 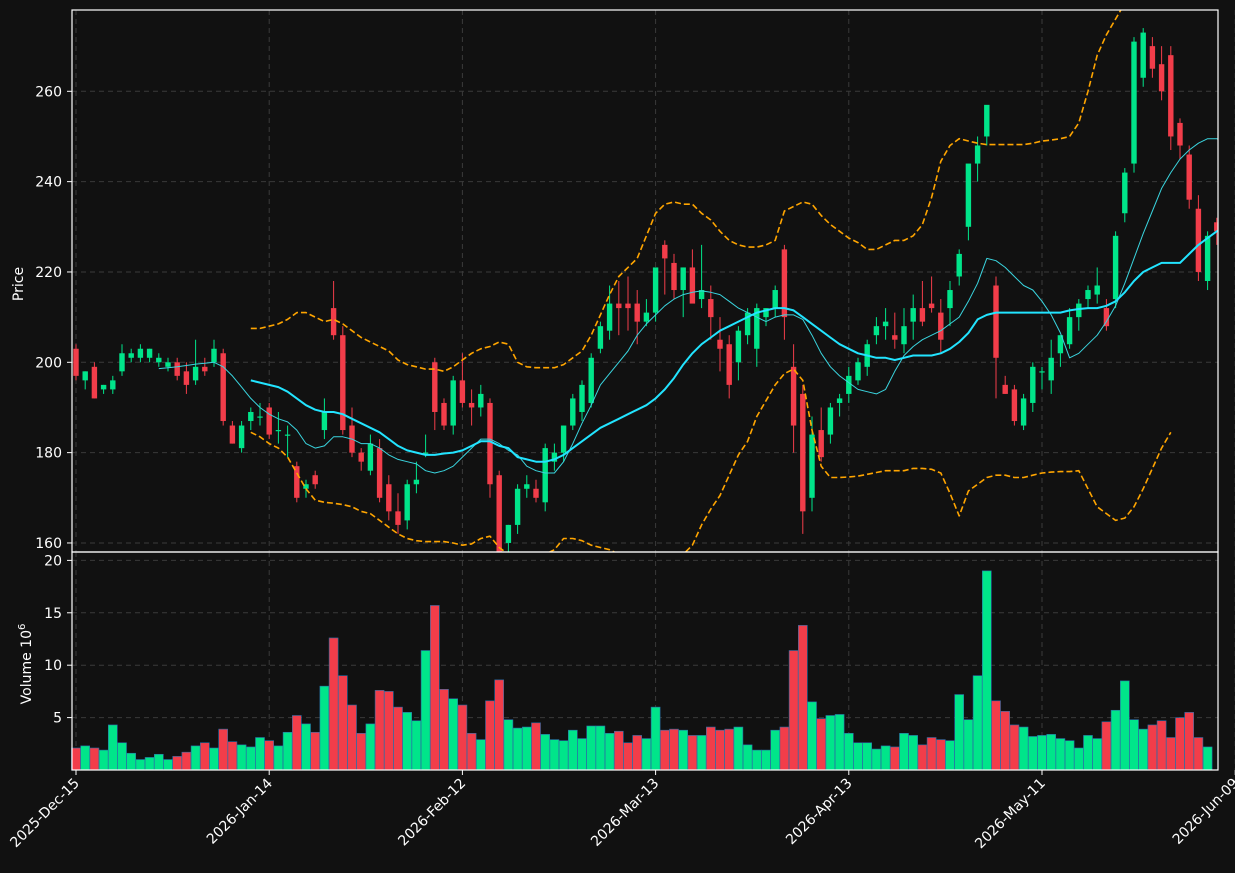 I want to click on price-tick-label: 220, so click(x=48, y=273).